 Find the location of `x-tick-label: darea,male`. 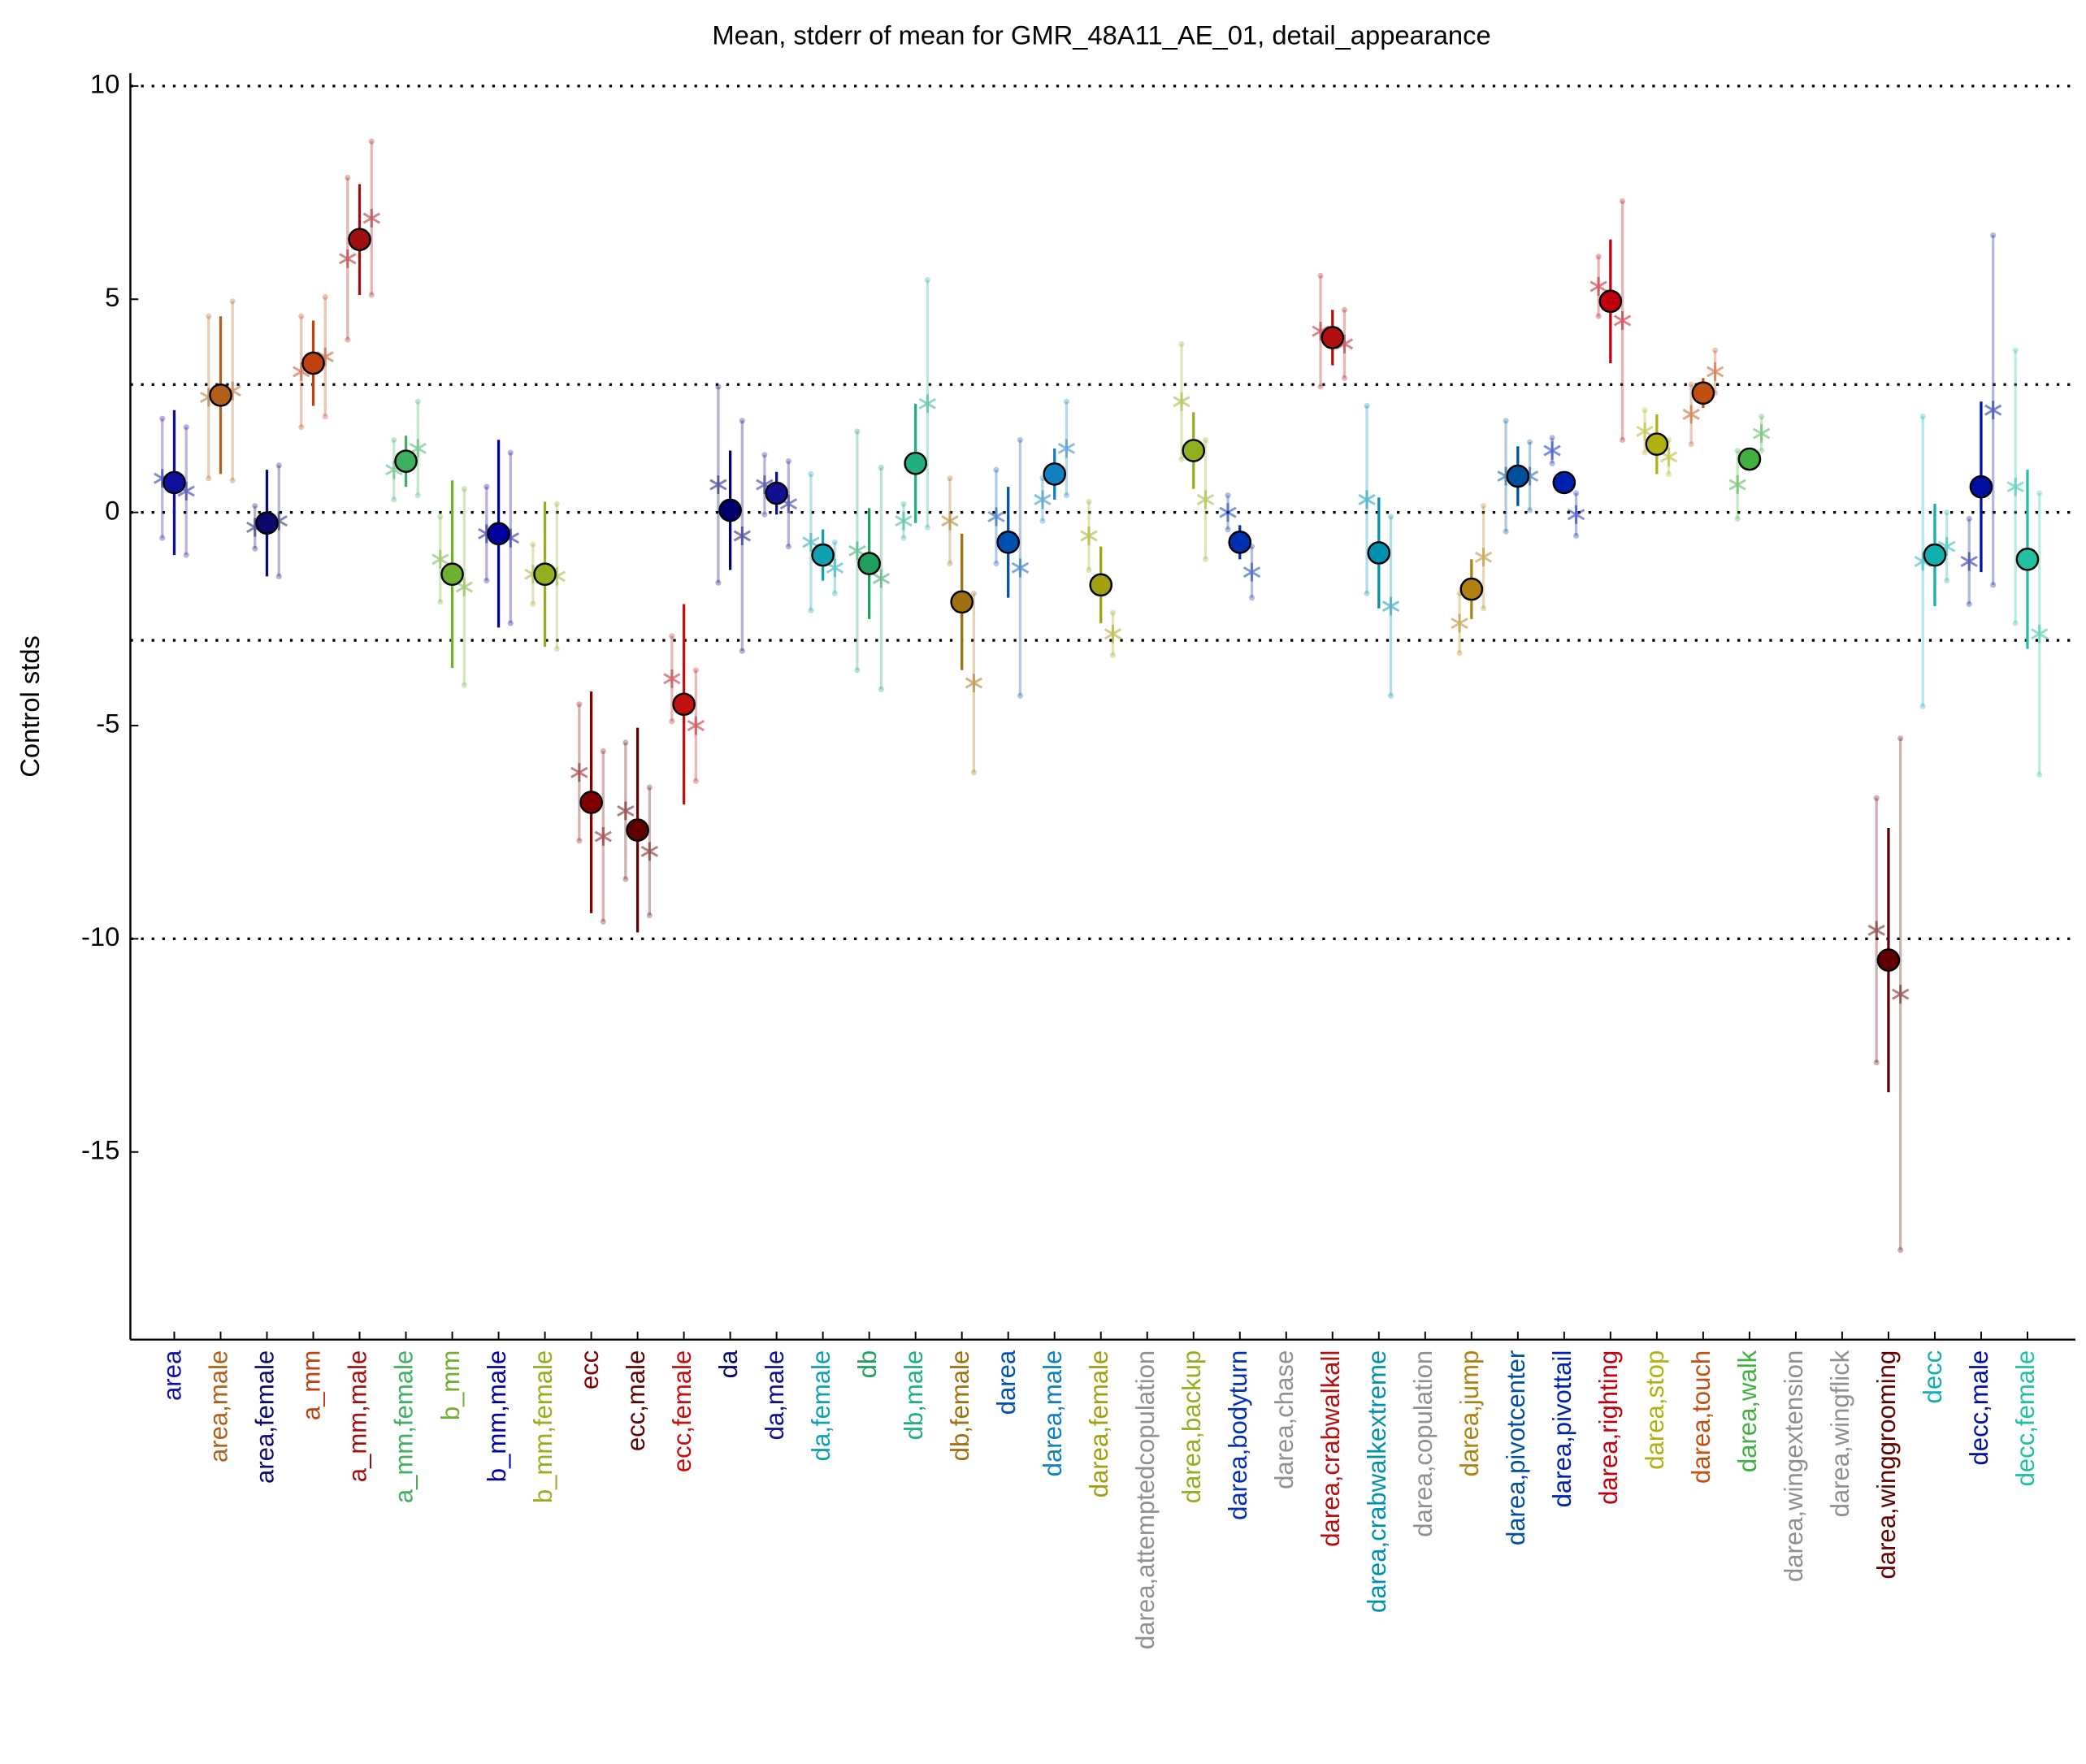

x-tick-label: darea,male is located at coordinates (1053, 1413).